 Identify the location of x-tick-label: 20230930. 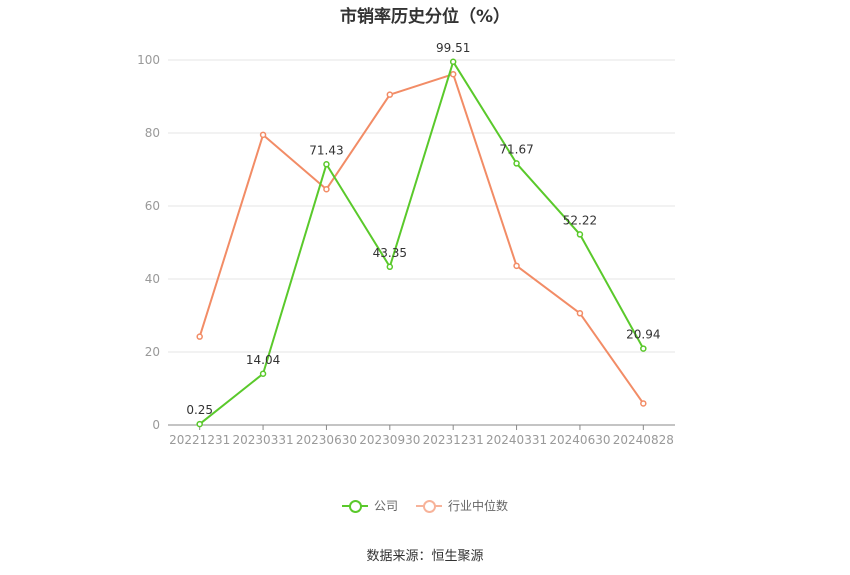
(389, 440).